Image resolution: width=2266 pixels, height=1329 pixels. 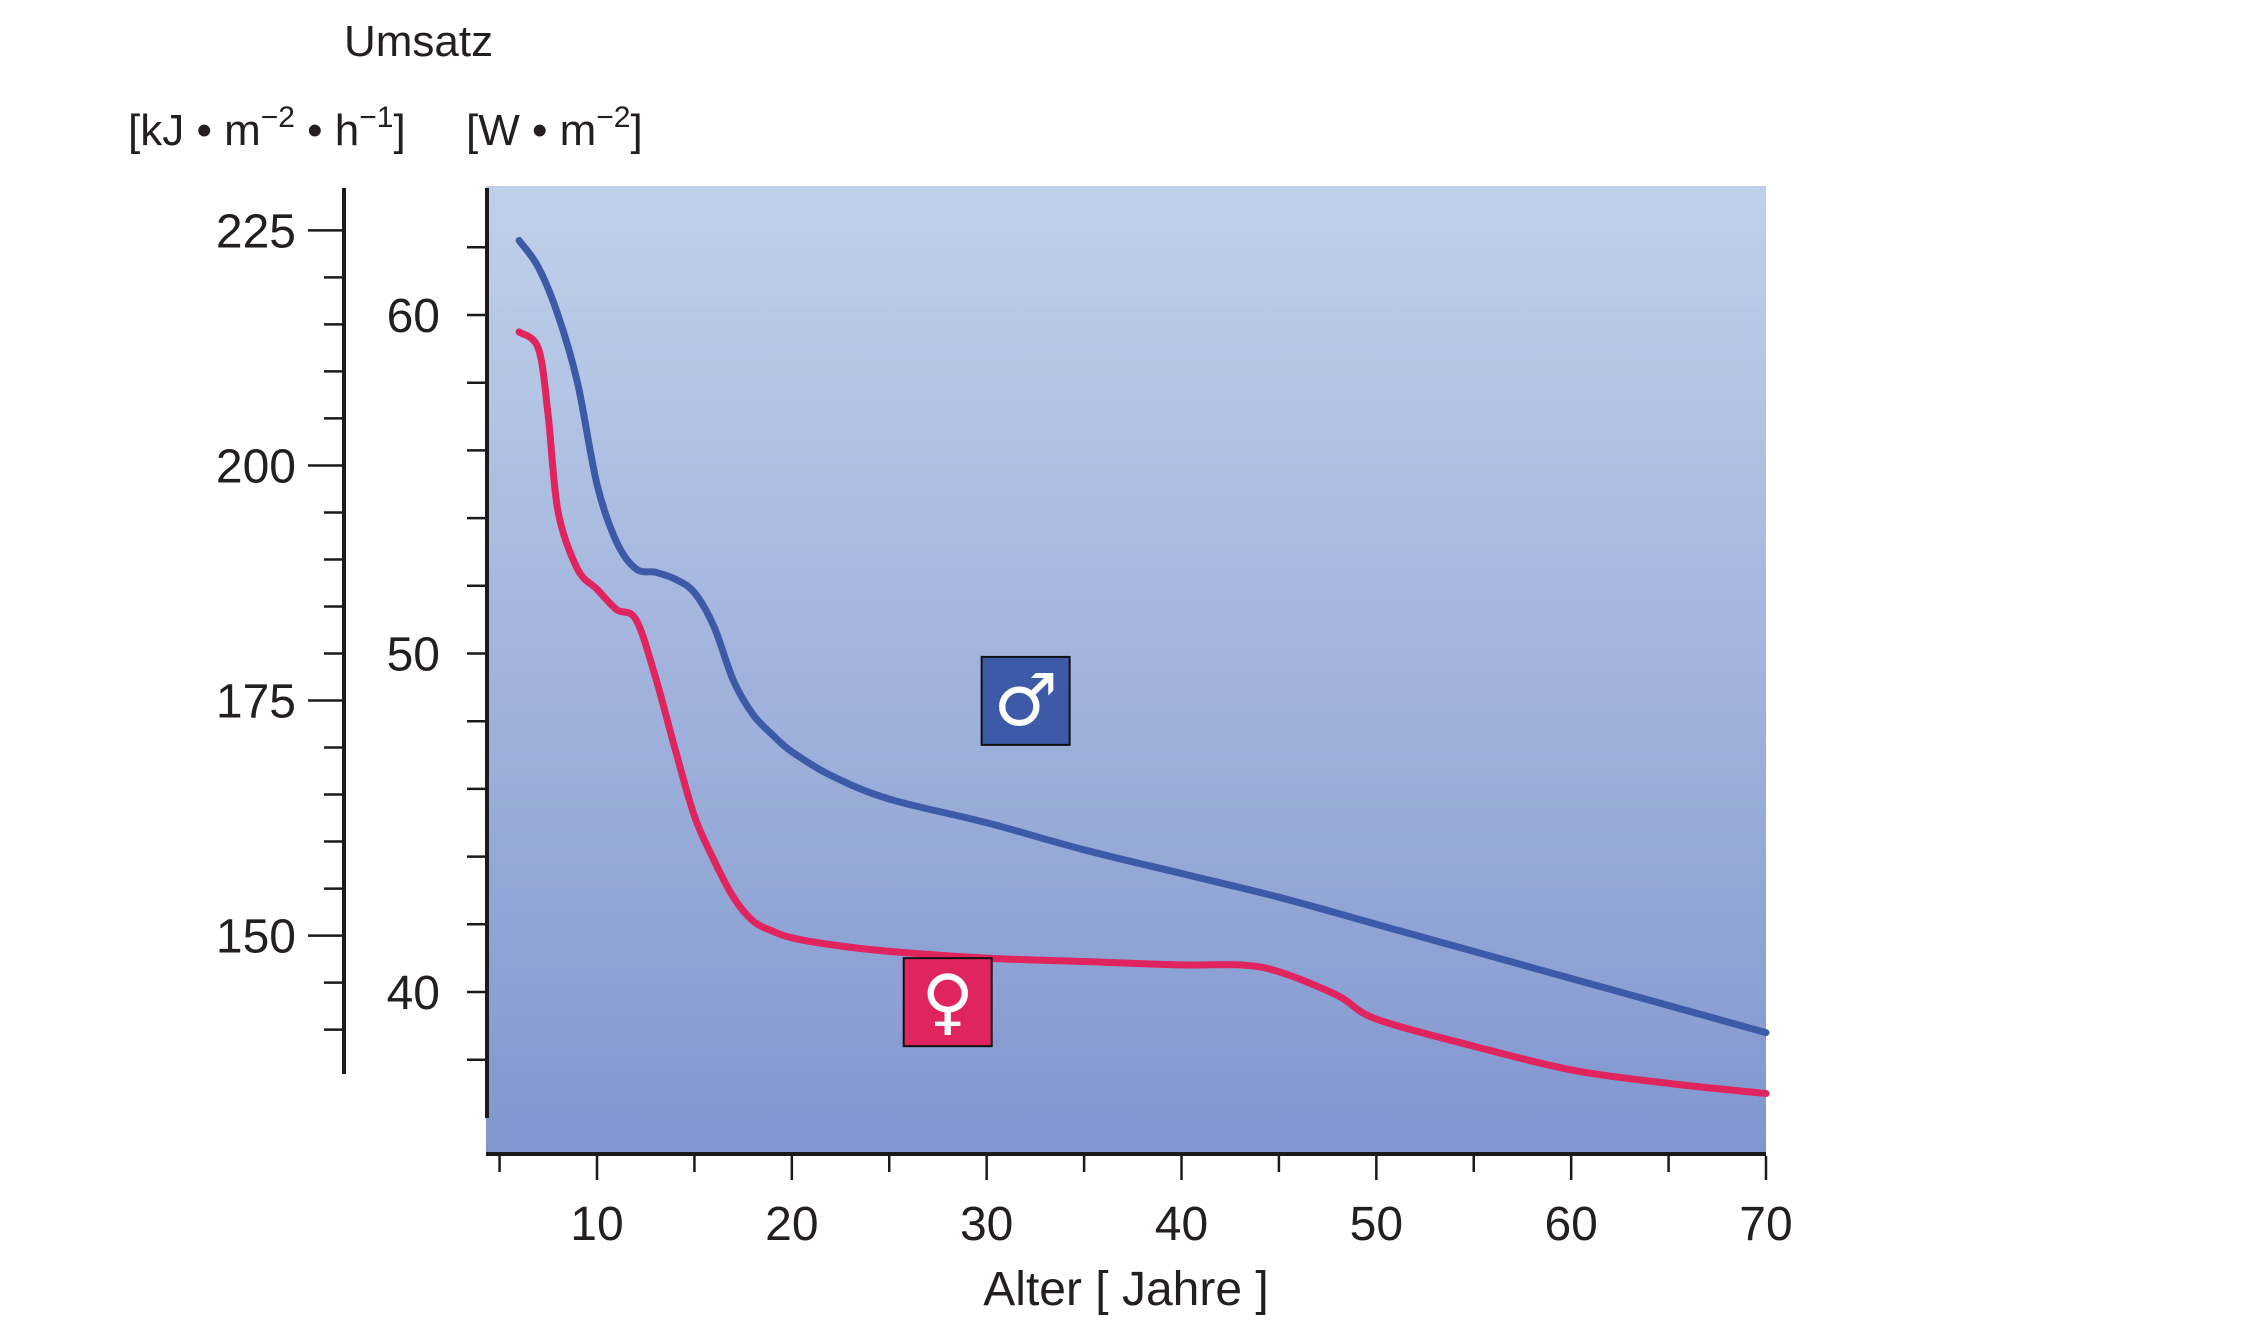 What do you see at coordinates (256, 702) in the screenshot?
I see `kj-tick-label: 175` at bounding box center [256, 702].